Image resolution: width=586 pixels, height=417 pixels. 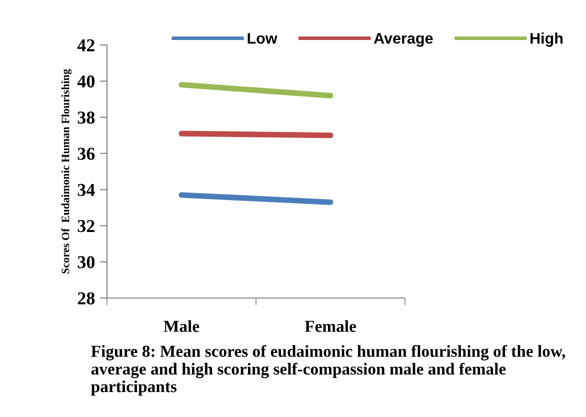 I want to click on y-tick-label: 40, so click(x=86, y=81).